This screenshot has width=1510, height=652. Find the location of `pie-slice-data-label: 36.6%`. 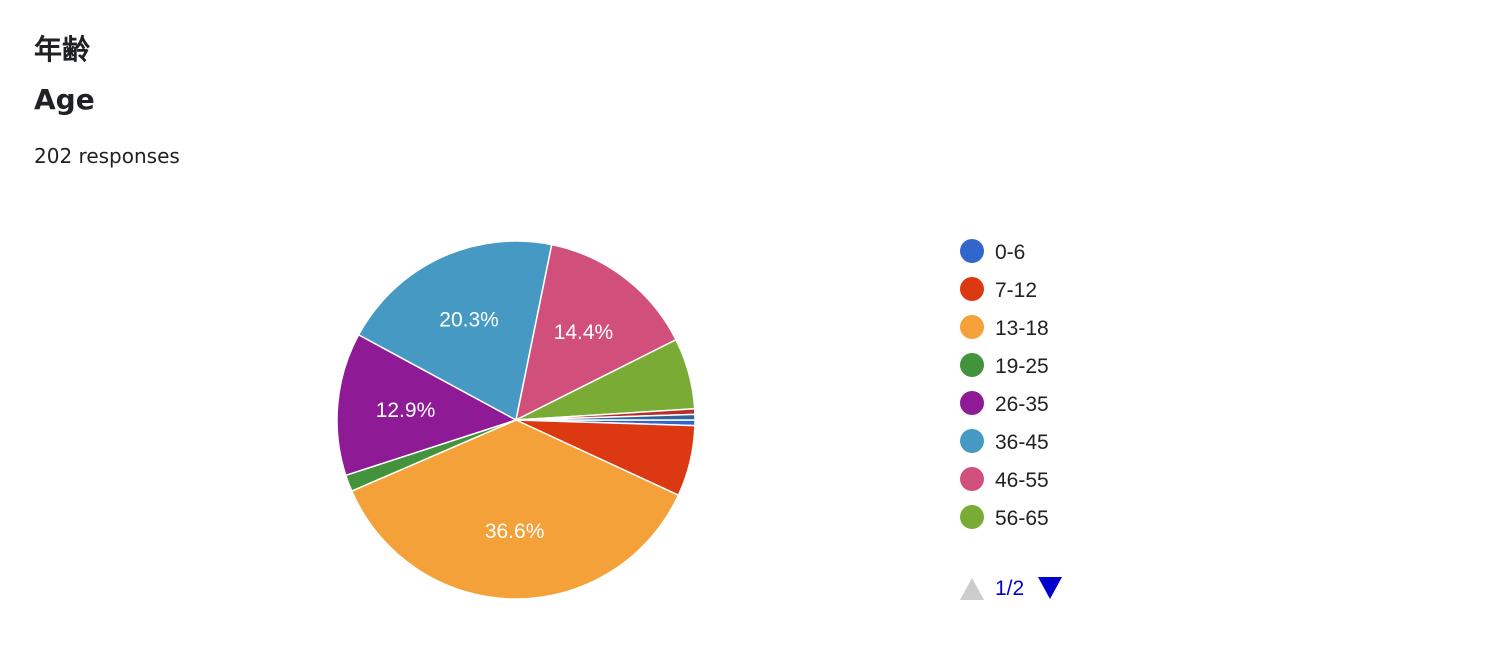

pie-slice-data-label: 36.6% is located at coordinates (515, 531).